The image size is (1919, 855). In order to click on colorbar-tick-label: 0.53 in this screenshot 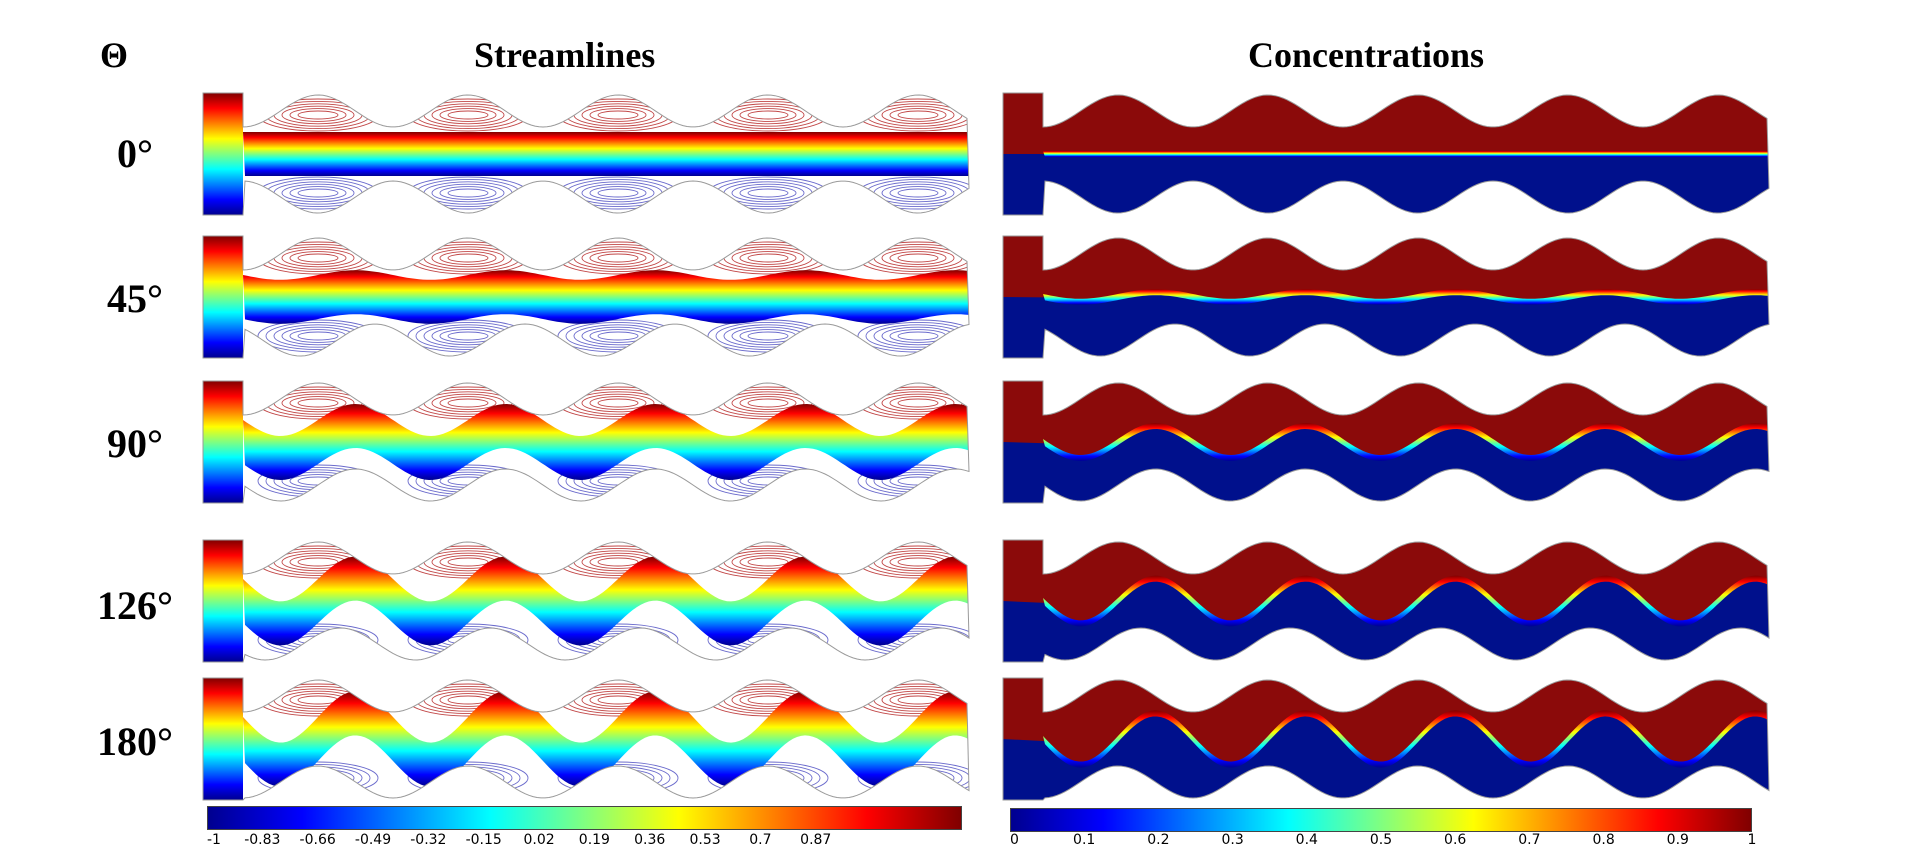, I will do `click(705, 840)`.